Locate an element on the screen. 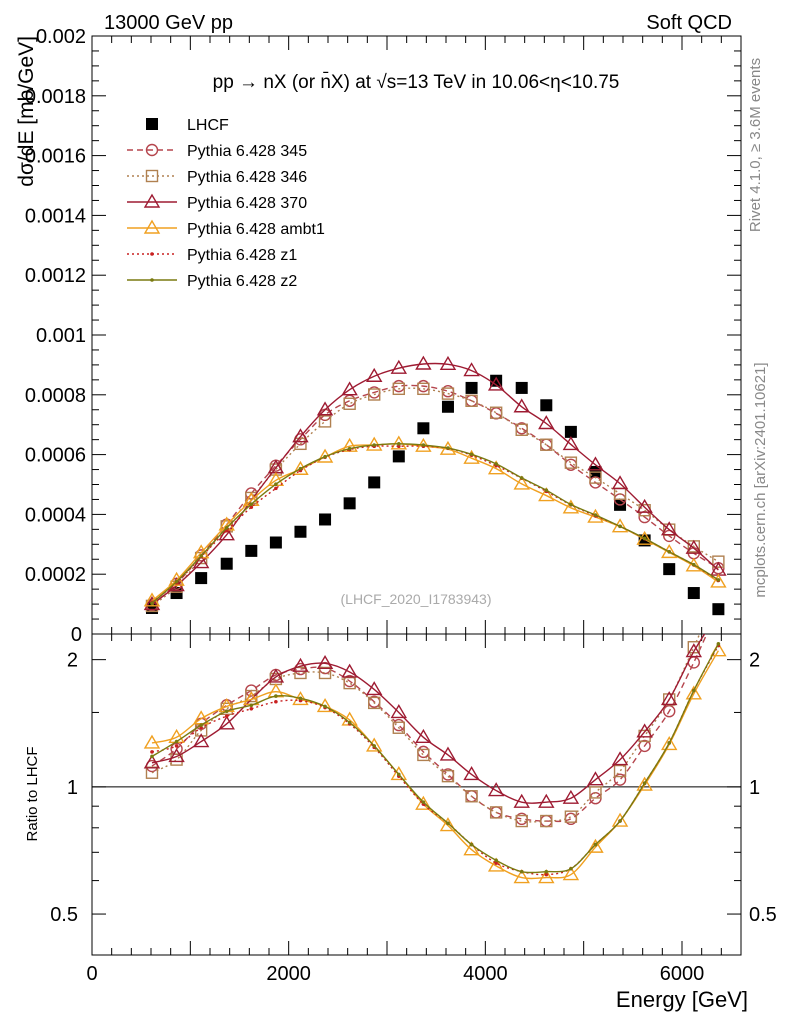  header-right: Soft QCD is located at coordinates (689, 23).